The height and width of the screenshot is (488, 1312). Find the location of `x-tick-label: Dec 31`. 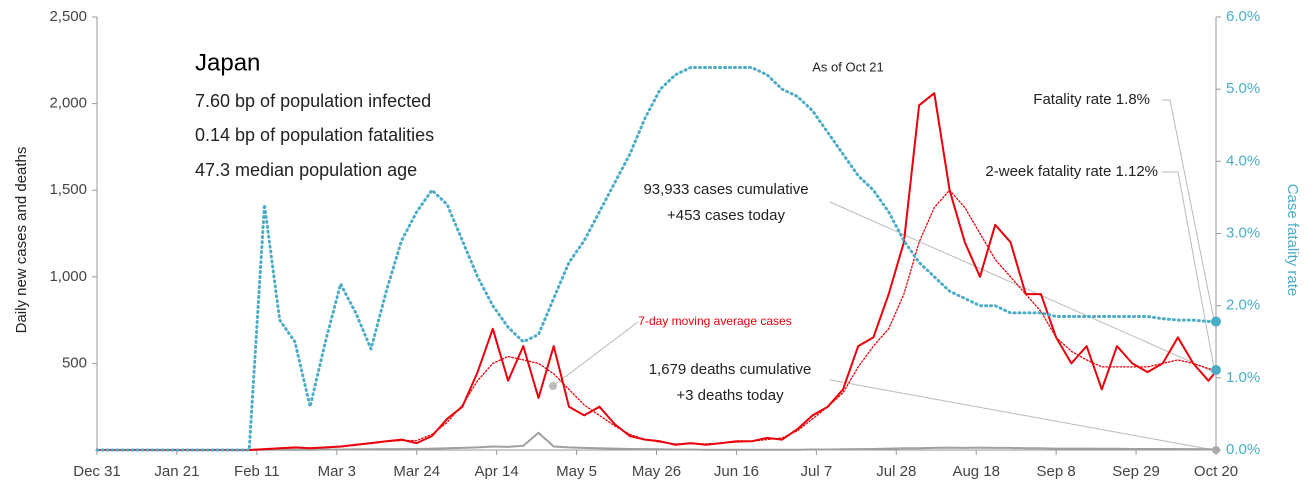

x-tick-label: Dec 31 is located at coordinates (97, 471).